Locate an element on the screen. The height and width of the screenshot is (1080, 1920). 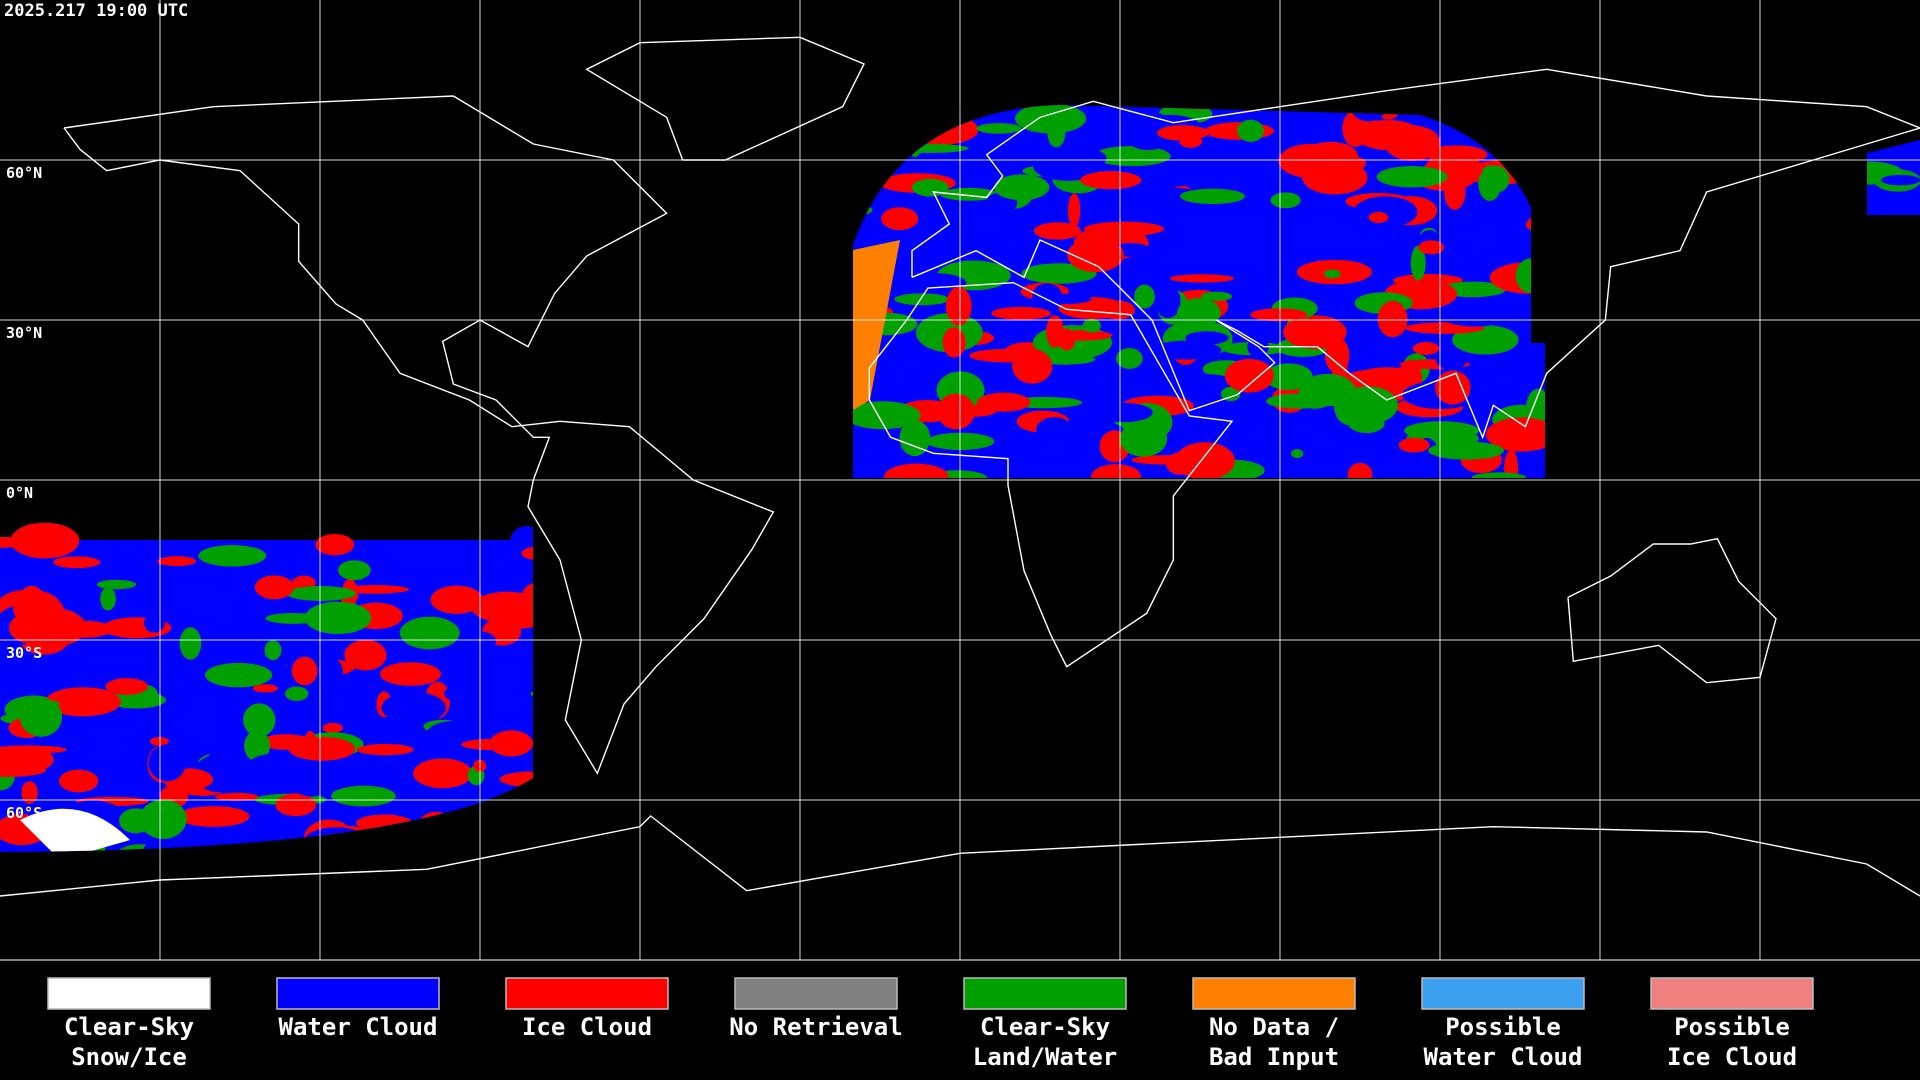
legend-label: Land/Water is located at coordinates (1045, 1057).